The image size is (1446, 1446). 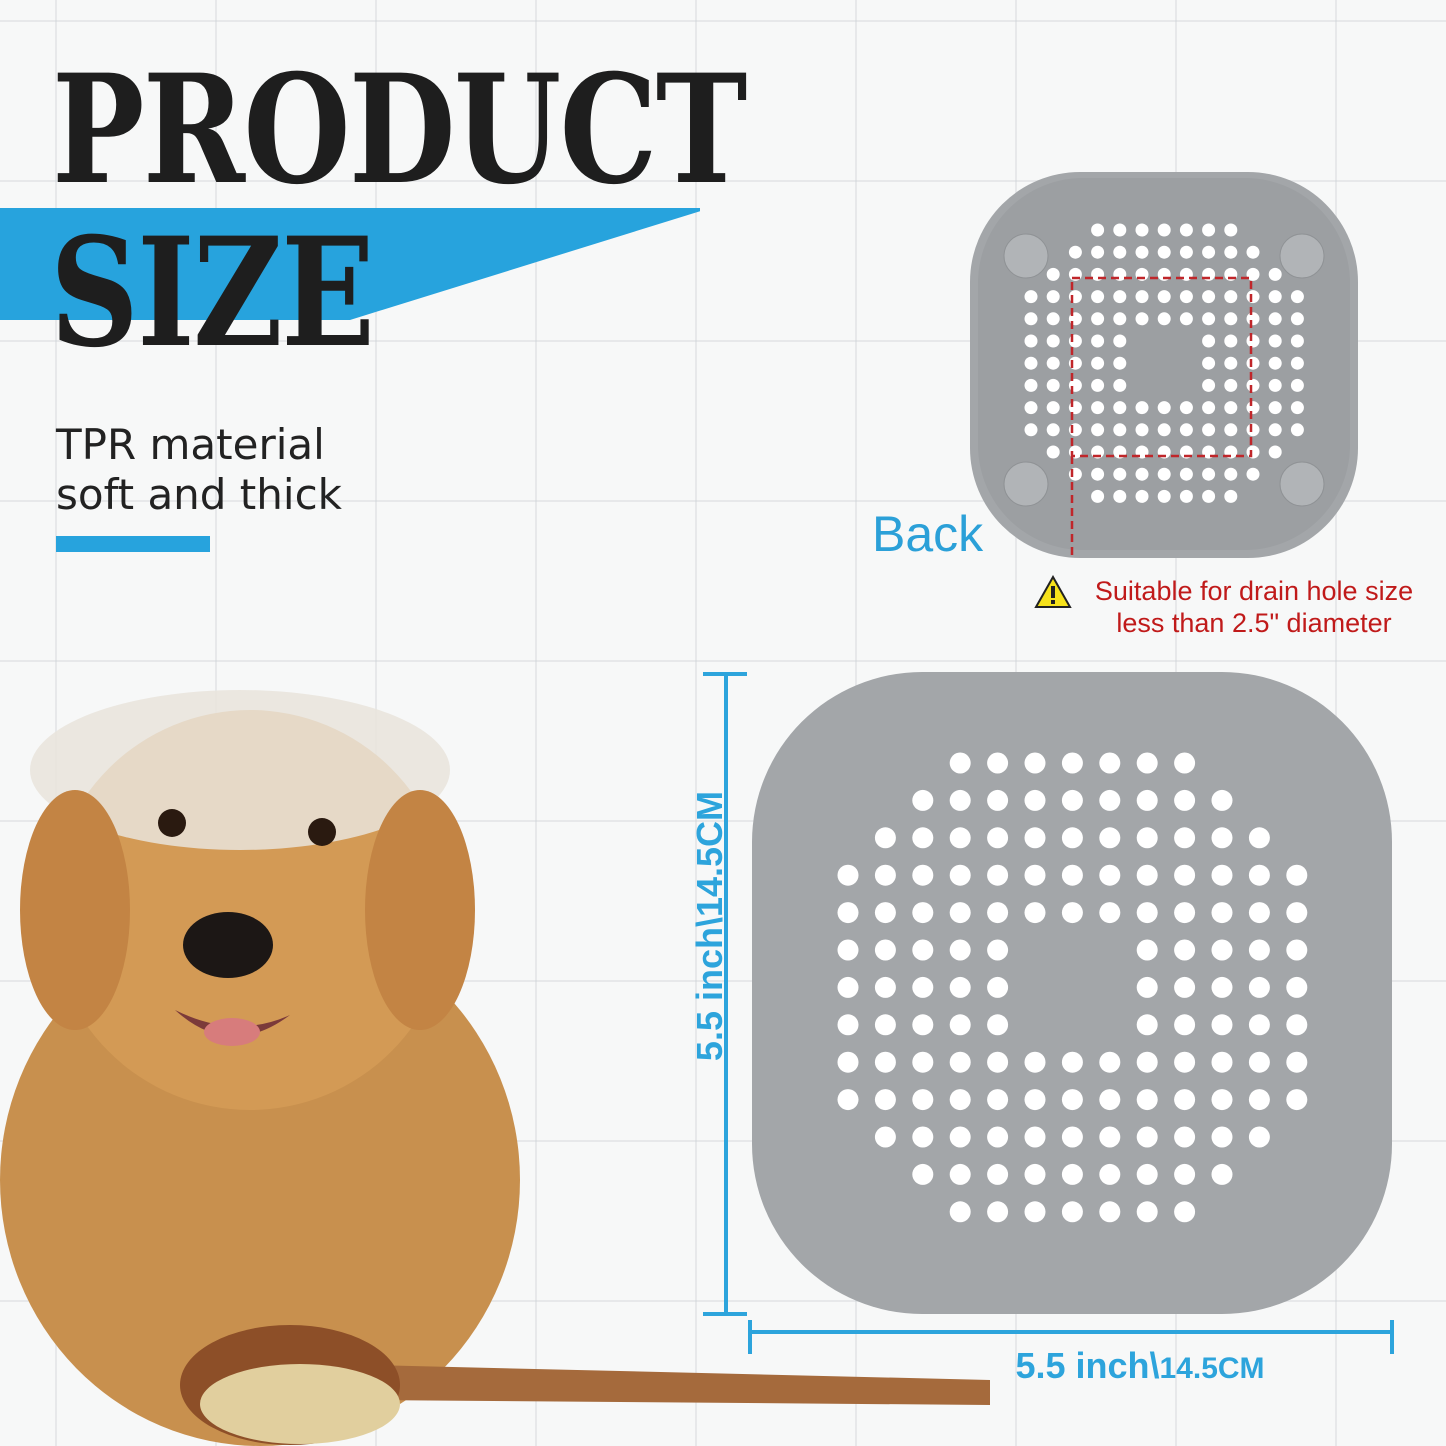 I want to click on width-cm: 14.5CM, so click(x=1212, y=1368).